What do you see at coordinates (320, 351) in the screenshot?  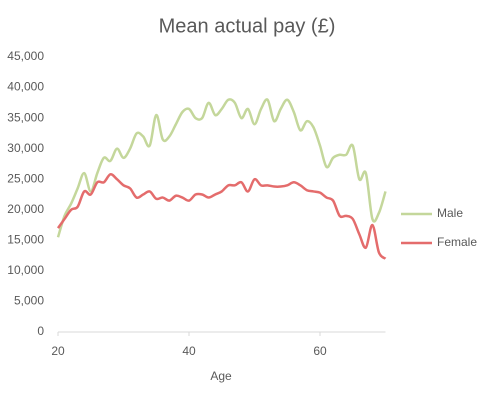 I see `x-tick-label: 60` at bounding box center [320, 351].